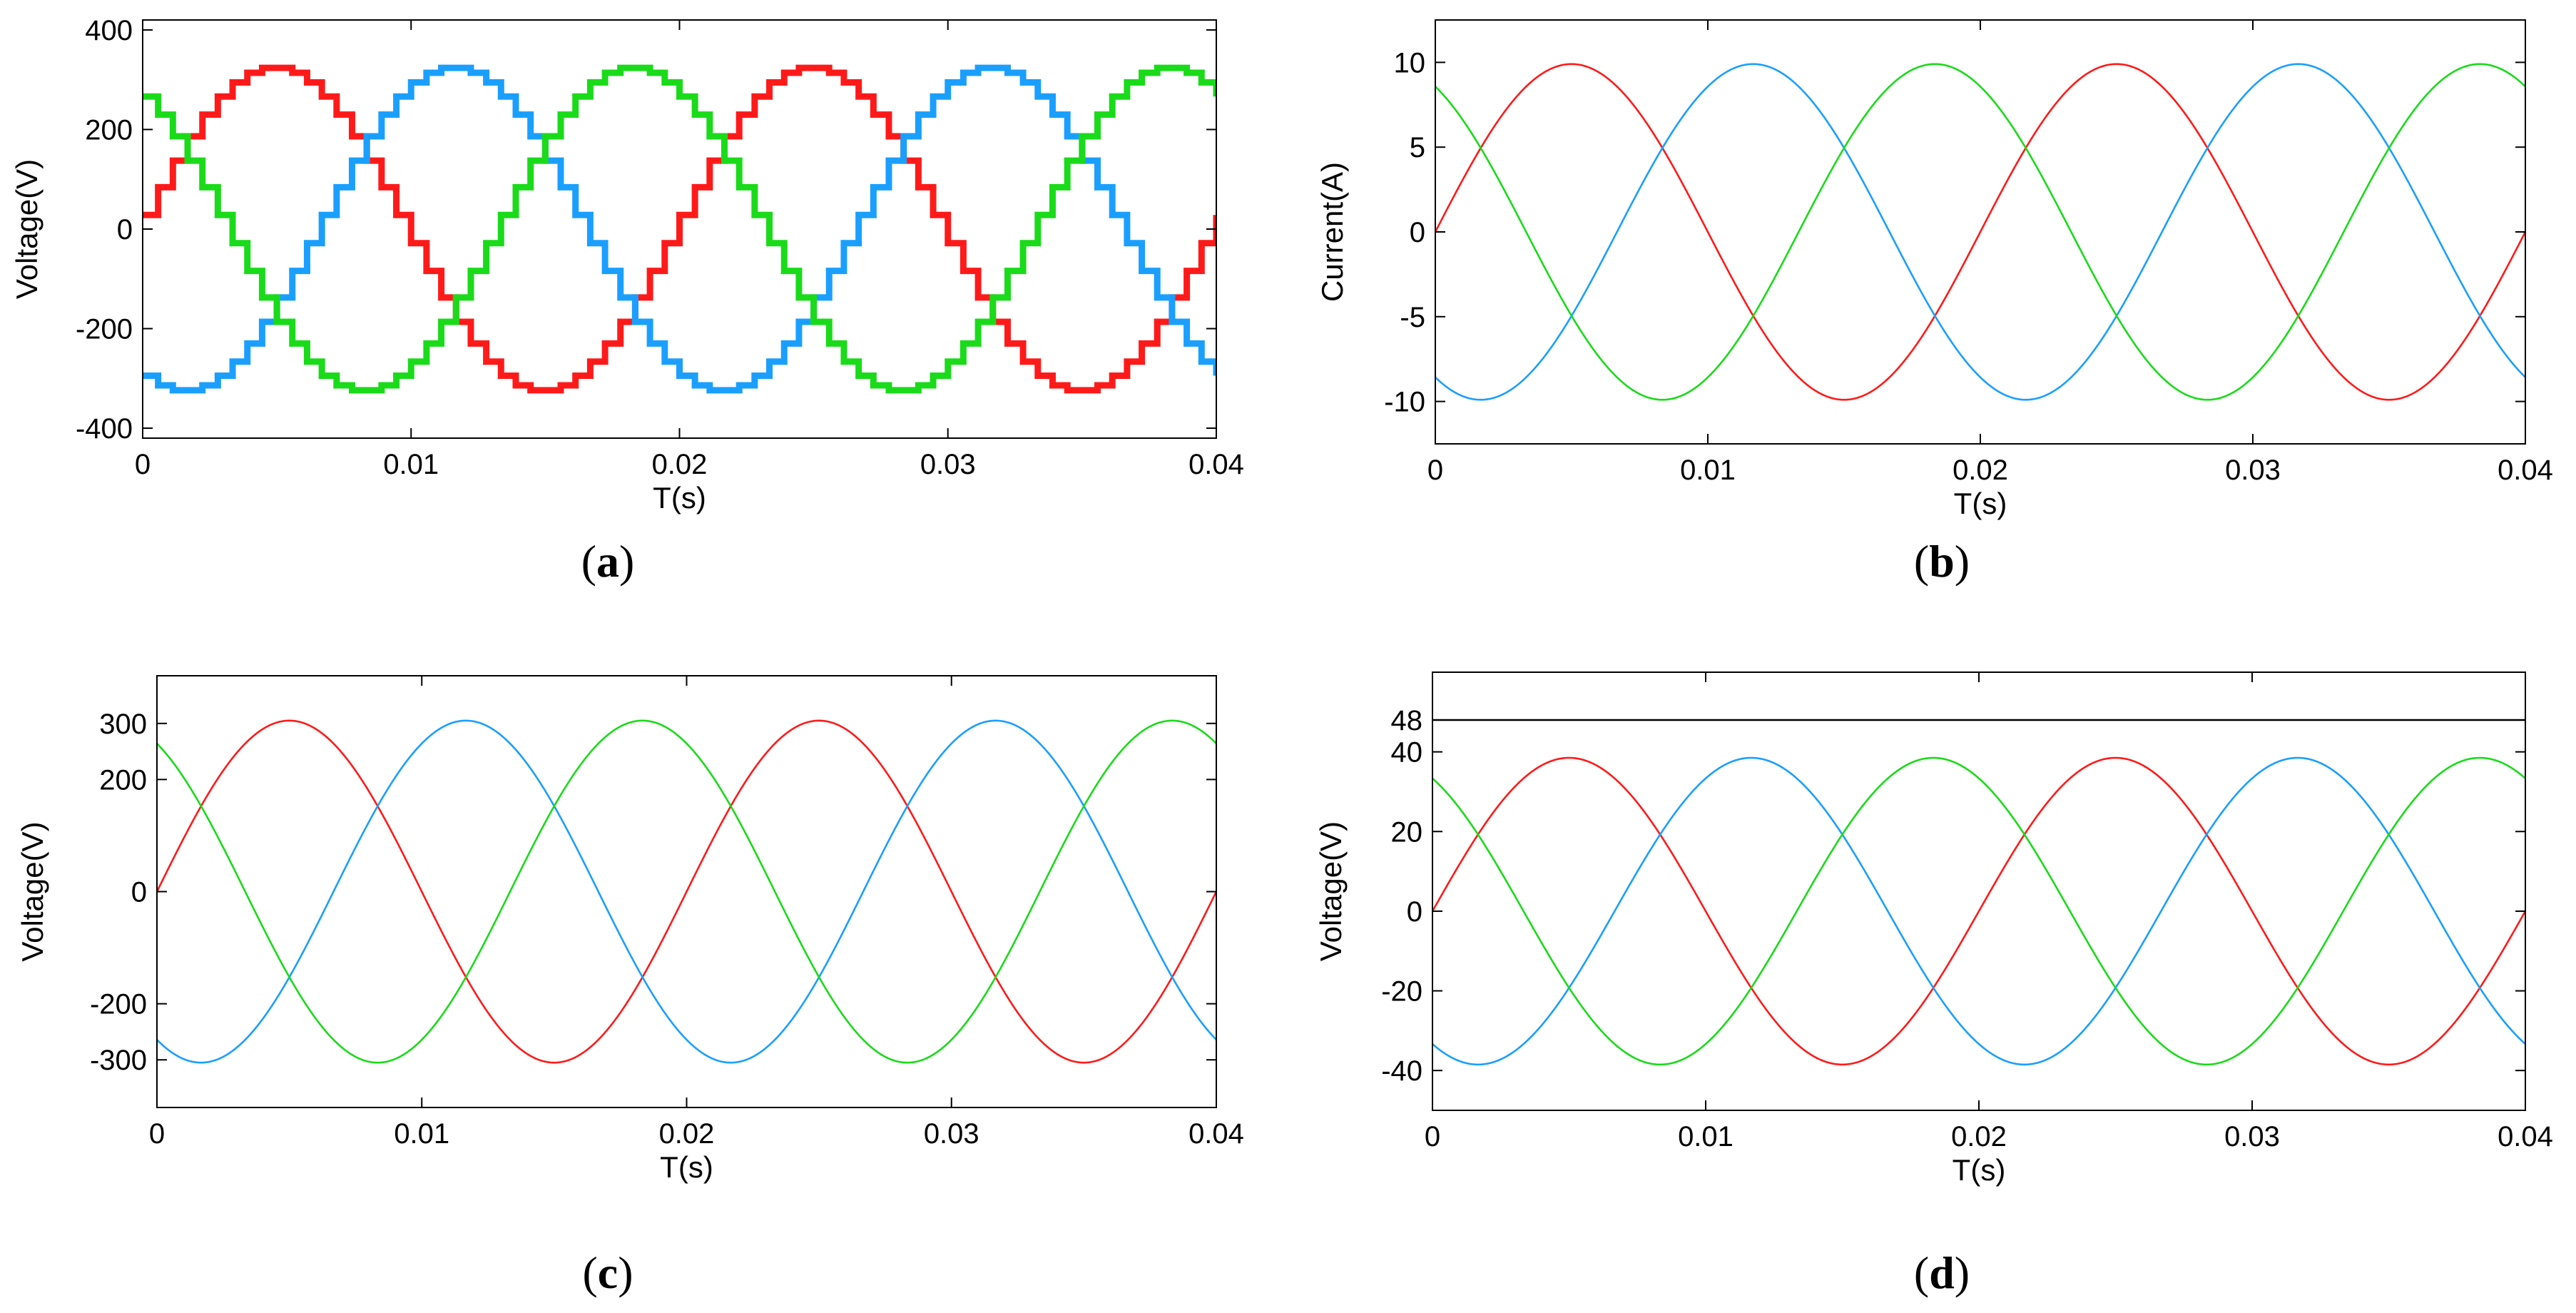  I want to click on y-tick-label: -20, so click(1401, 992).